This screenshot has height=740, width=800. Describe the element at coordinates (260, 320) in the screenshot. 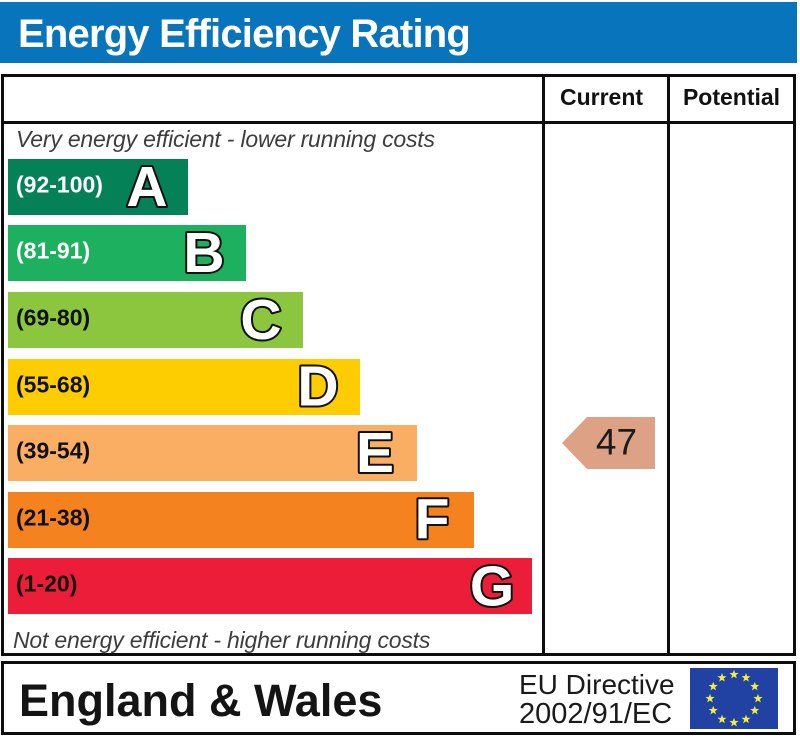

I see `svg-text: C` at that location.